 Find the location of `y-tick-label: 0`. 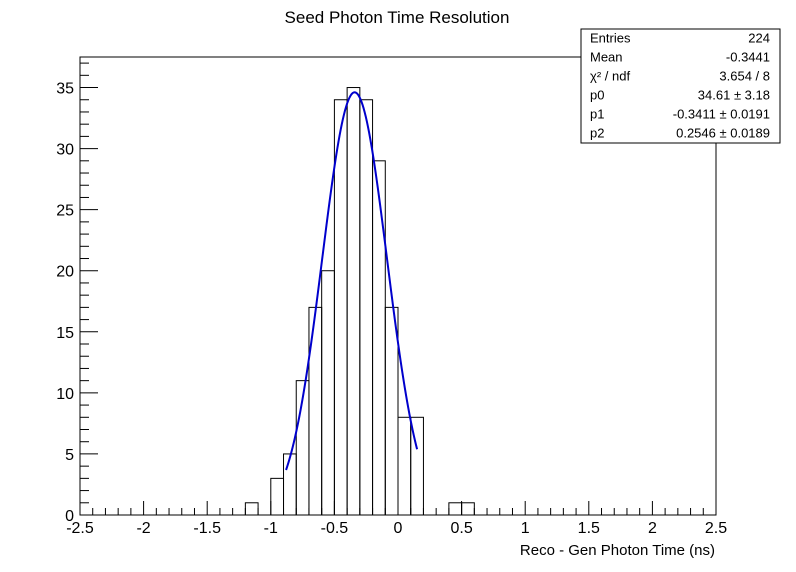

y-tick-label: 0 is located at coordinates (69, 516).